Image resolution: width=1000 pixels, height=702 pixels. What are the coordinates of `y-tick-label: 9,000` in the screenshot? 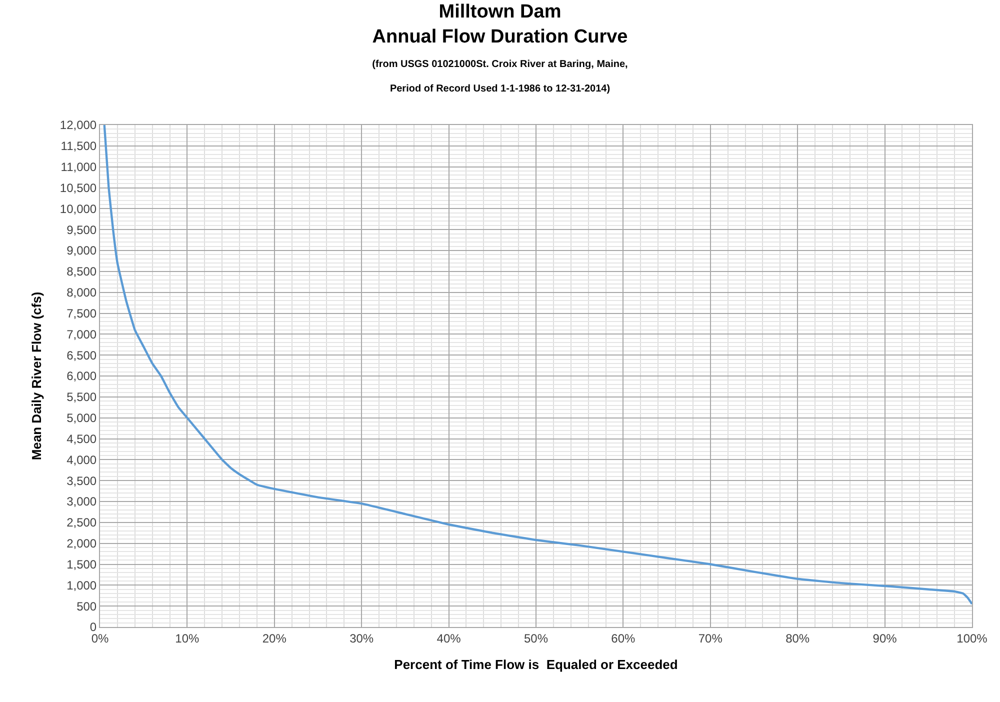 It's located at (81, 251).